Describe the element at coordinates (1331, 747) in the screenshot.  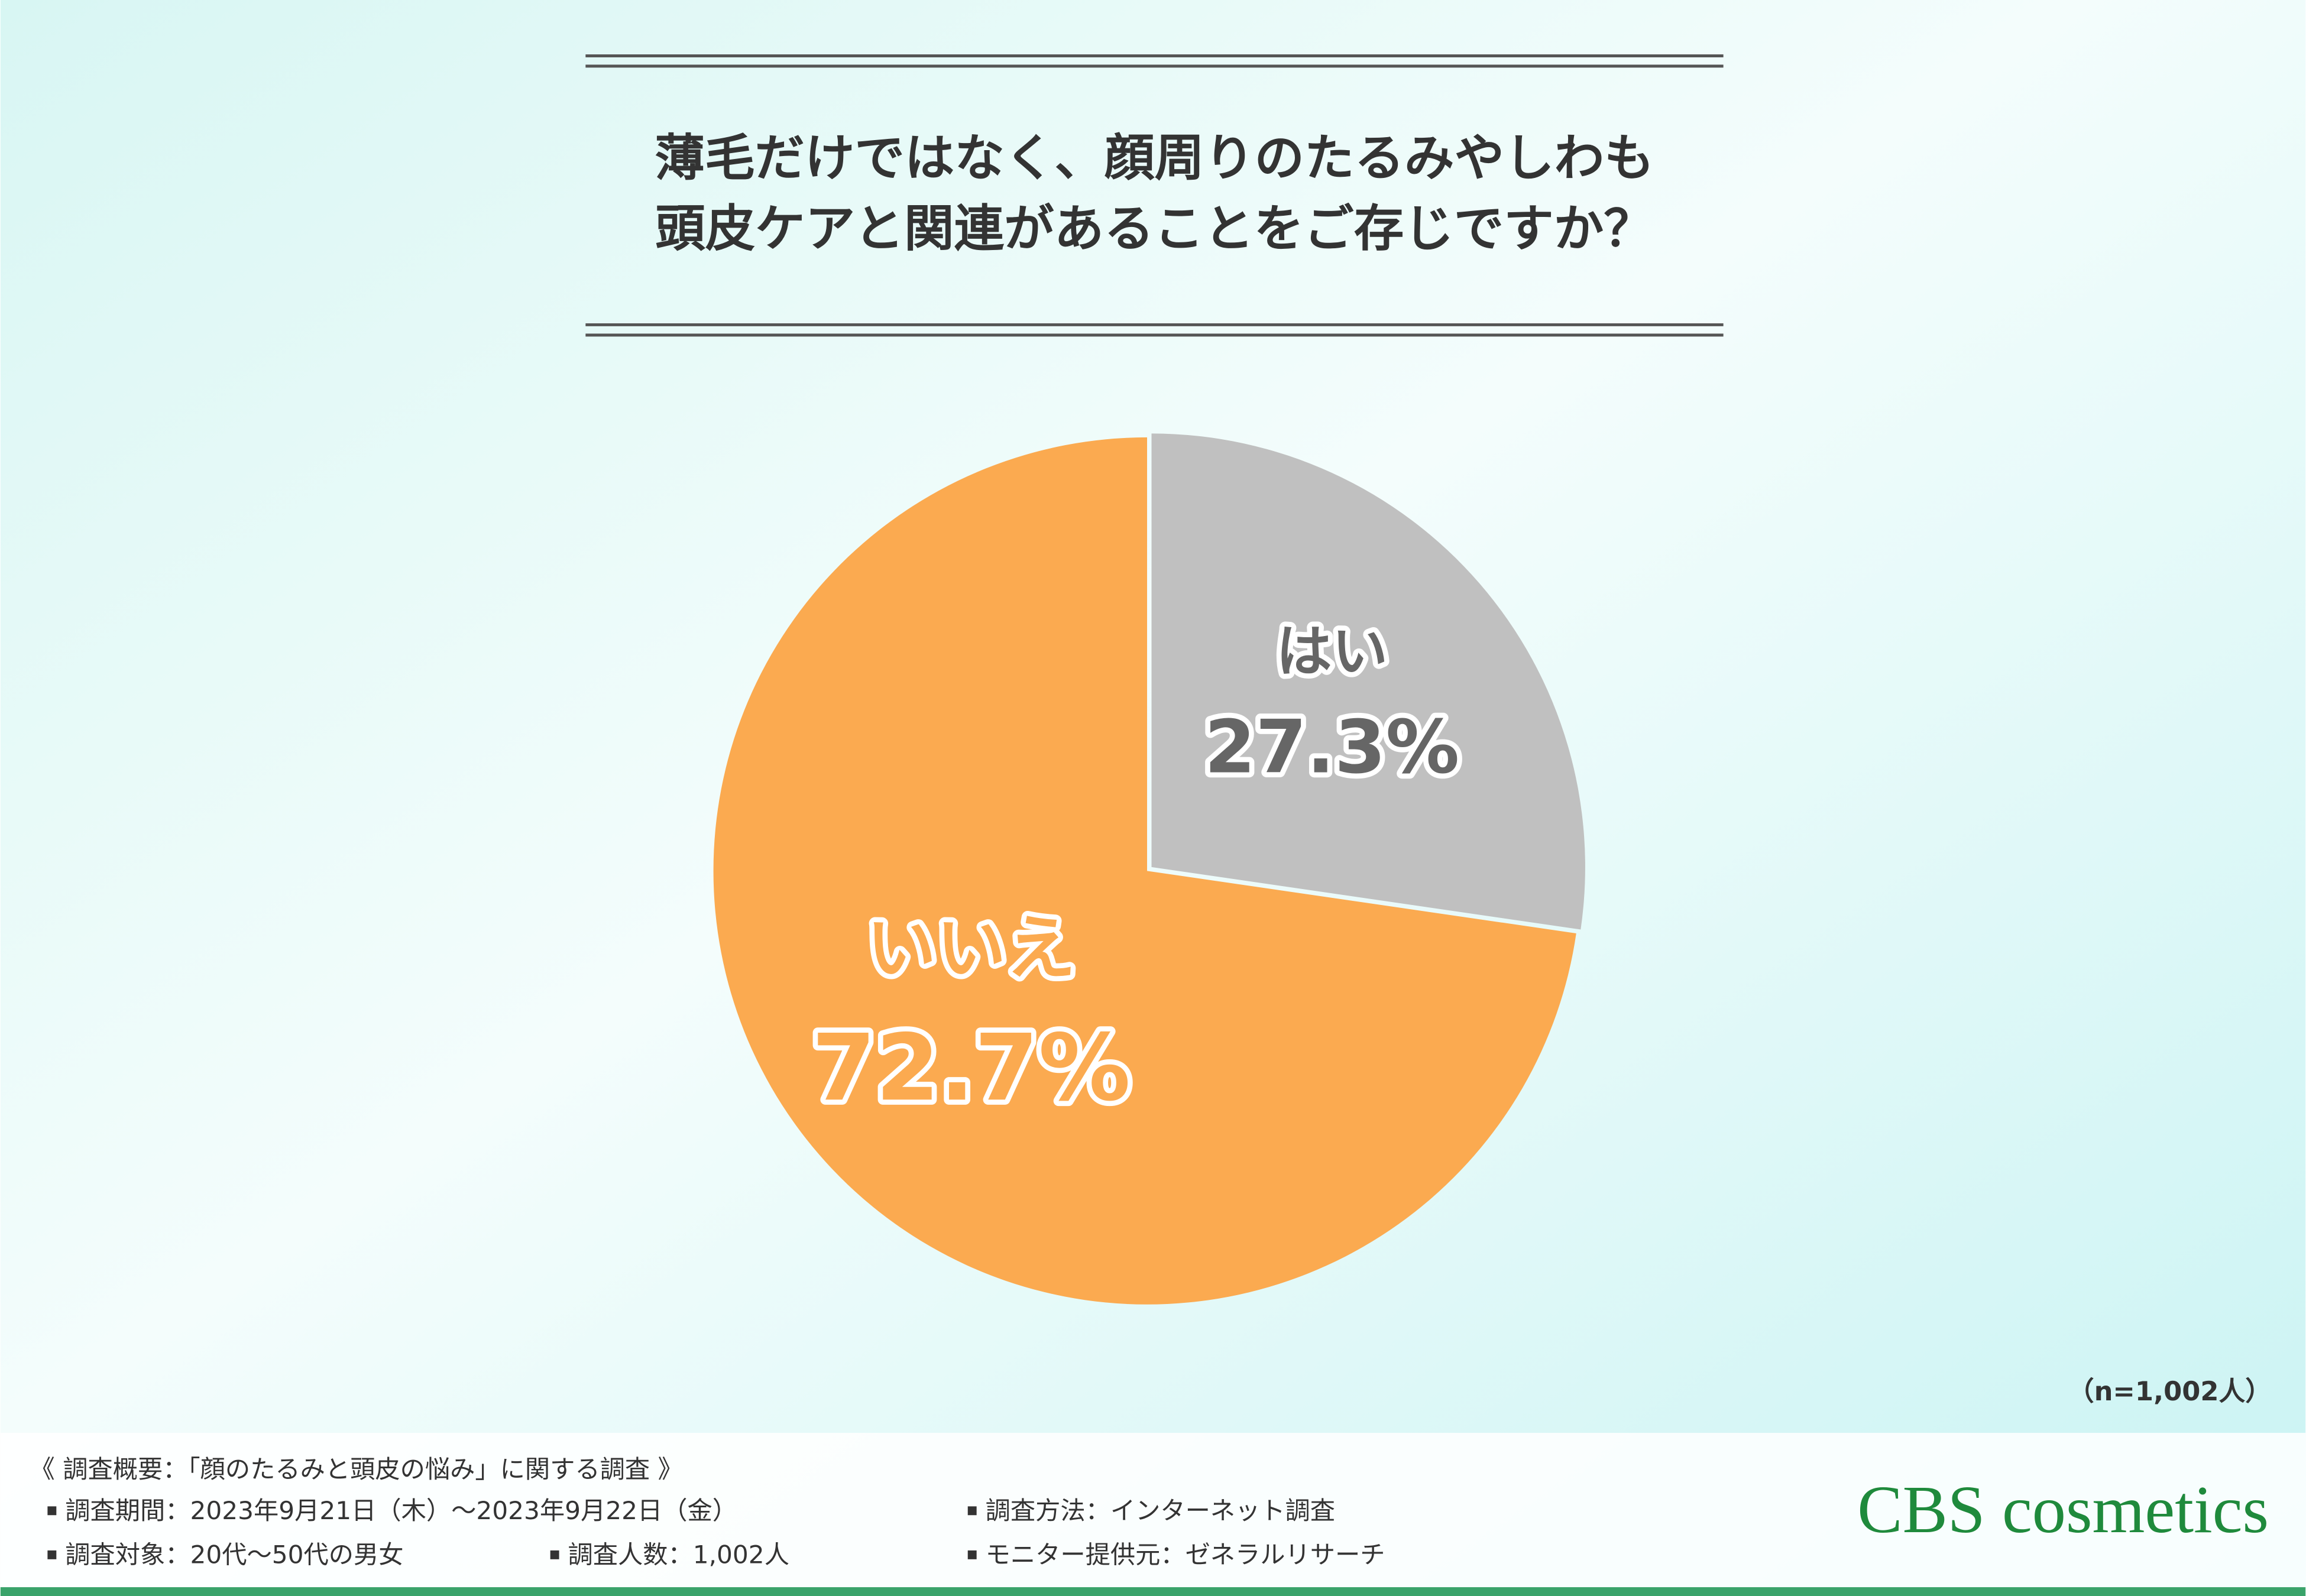
I see `value-label: 27.3%` at that location.